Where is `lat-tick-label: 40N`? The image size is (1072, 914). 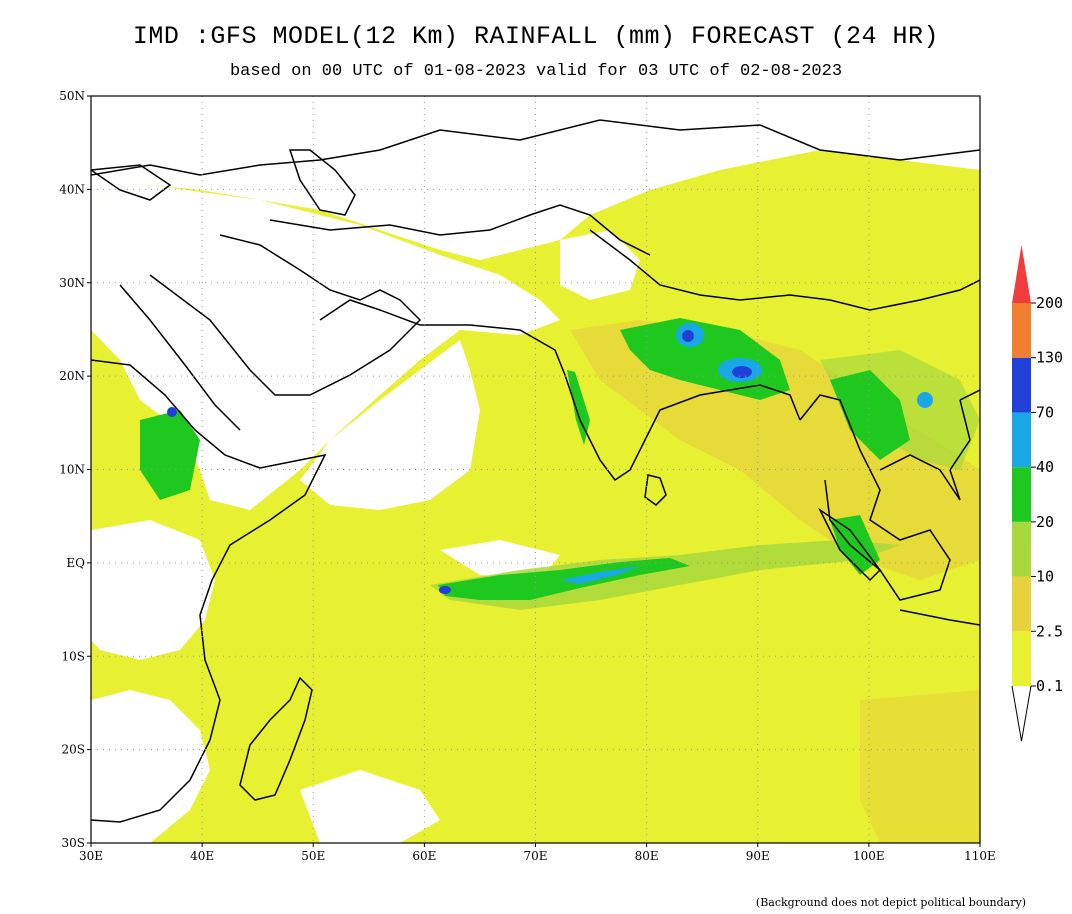 lat-tick-label: 40N is located at coordinates (72, 189).